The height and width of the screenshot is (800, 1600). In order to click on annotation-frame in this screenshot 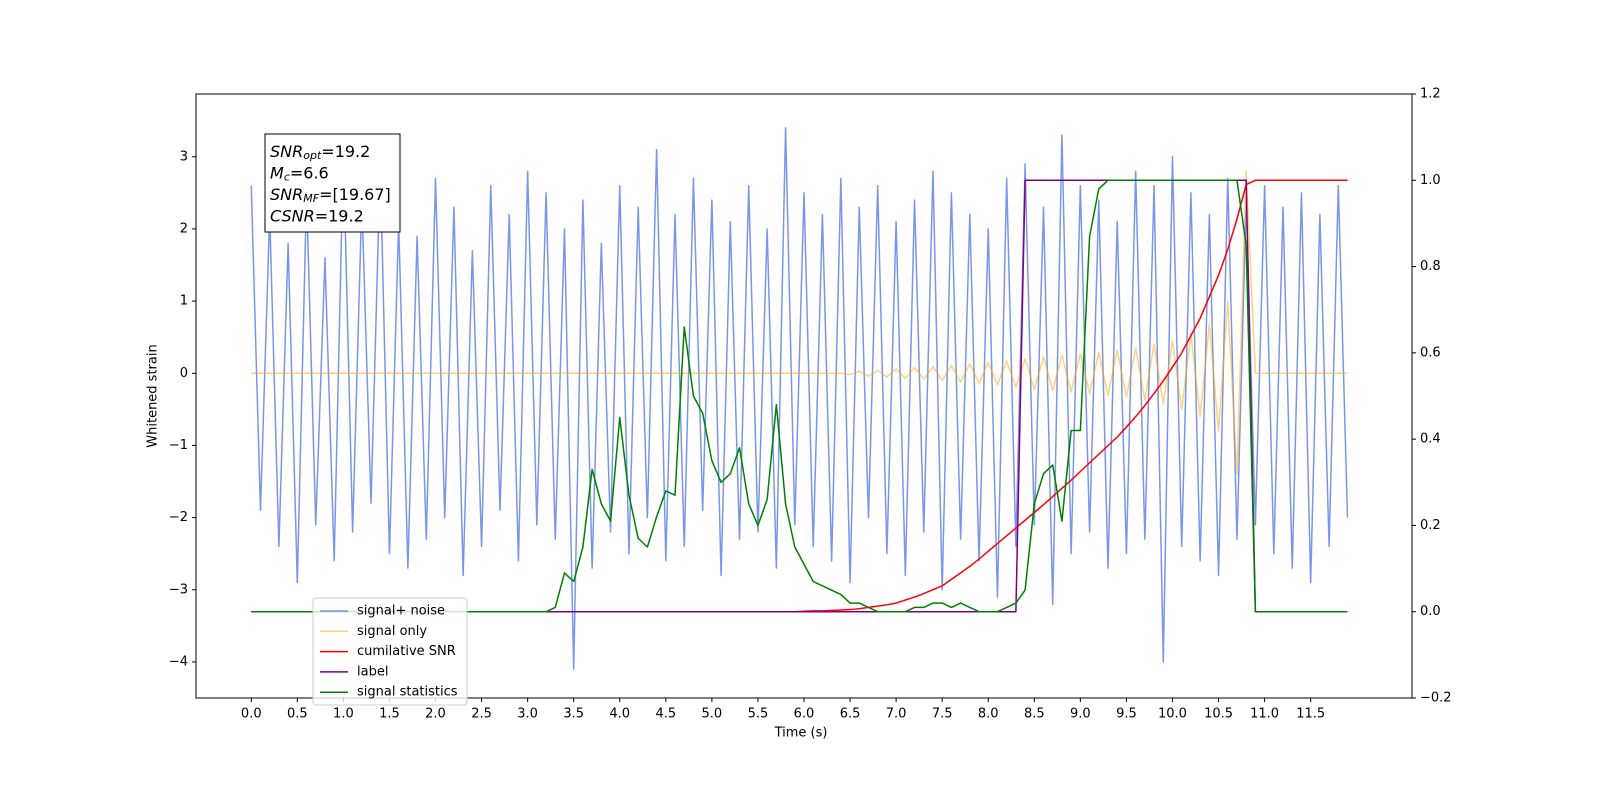, I will do `click(332, 183)`.